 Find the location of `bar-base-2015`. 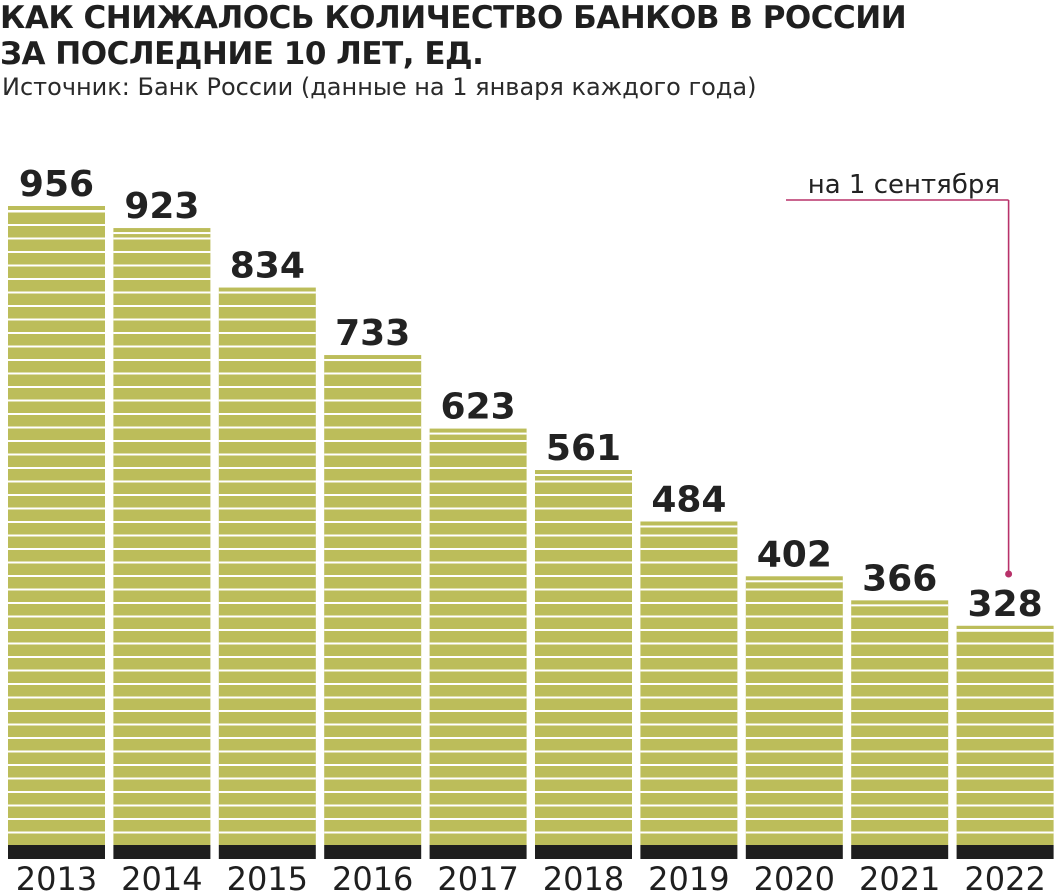

bar-base-2015 is located at coordinates (267, 852).